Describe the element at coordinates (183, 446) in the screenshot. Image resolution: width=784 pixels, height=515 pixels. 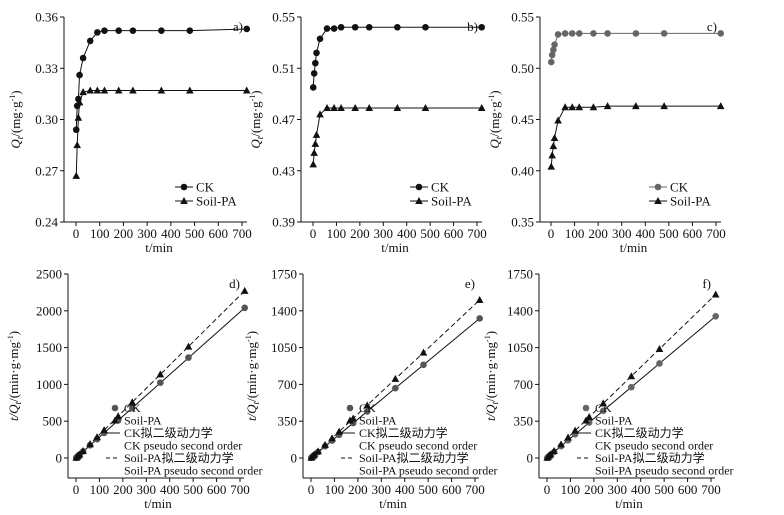
I see `legend-label-en: CK pseudo second order` at that location.